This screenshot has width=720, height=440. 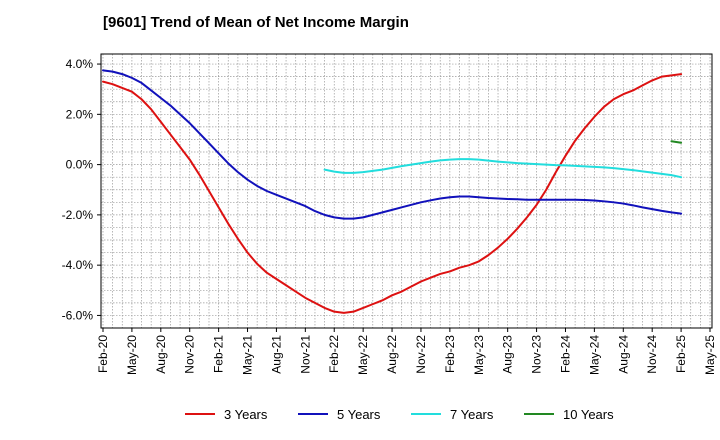 I want to click on y-tick-label: -4.0%, so click(x=78, y=265).